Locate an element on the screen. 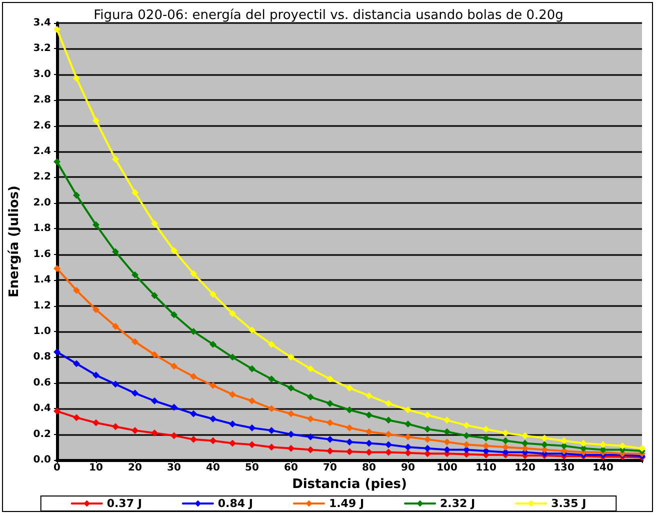  y-tick-label: 3.2 is located at coordinates (42, 48).